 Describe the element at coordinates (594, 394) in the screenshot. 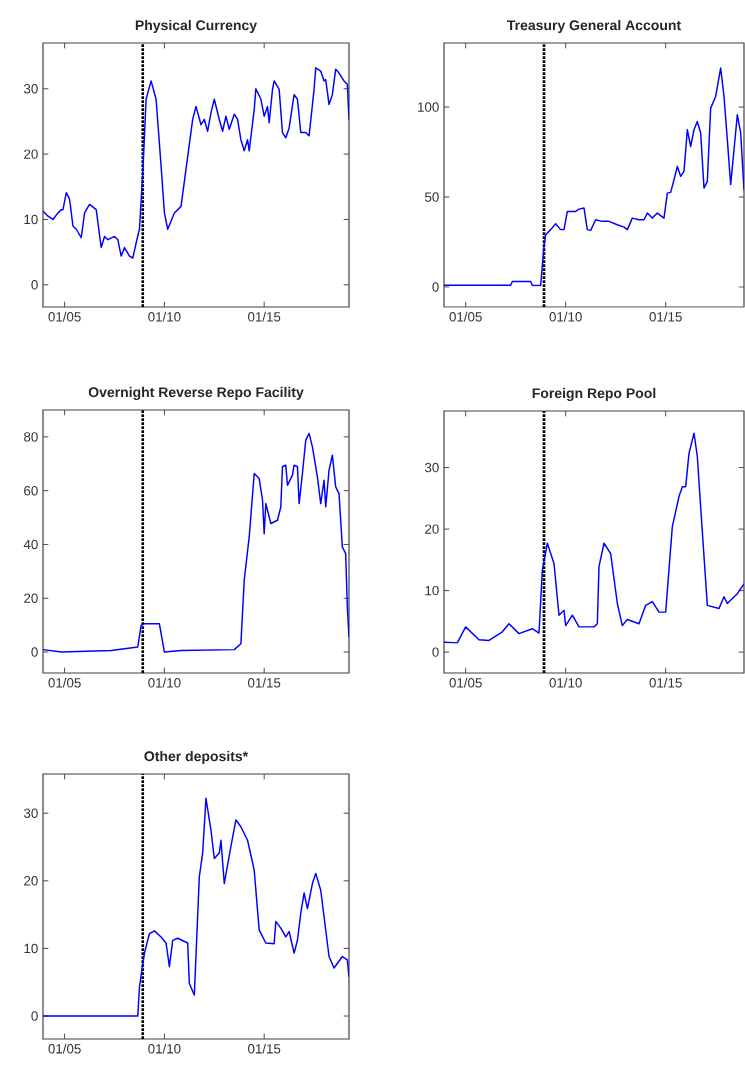

I see `chart-title: Foreign Repo Pool` at that location.